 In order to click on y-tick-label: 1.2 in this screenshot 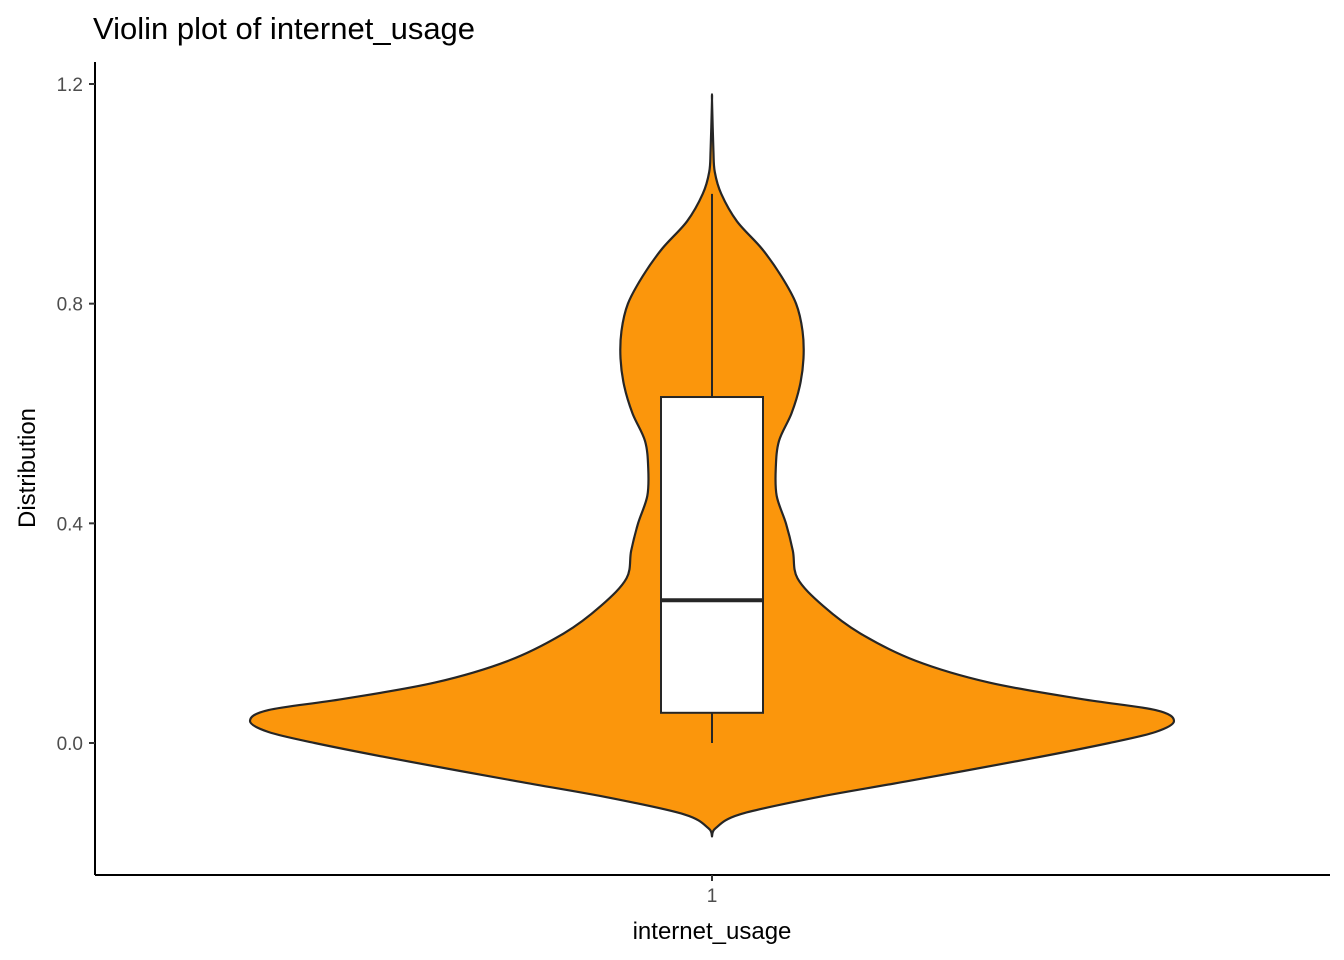, I will do `click(70, 85)`.